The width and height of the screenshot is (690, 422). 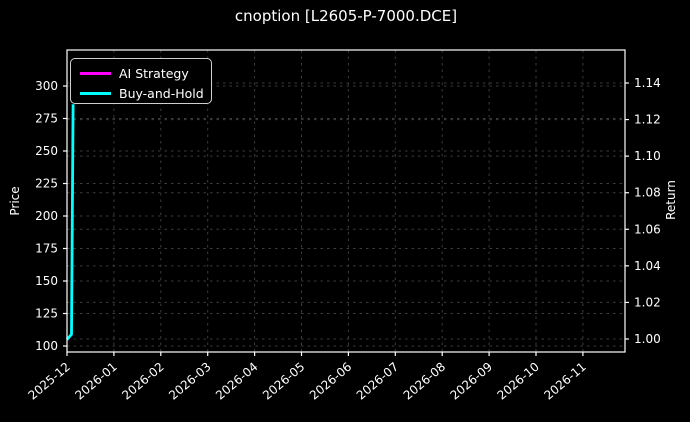 What do you see at coordinates (46, 119) in the screenshot?
I see `left-tick-label: 275` at bounding box center [46, 119].